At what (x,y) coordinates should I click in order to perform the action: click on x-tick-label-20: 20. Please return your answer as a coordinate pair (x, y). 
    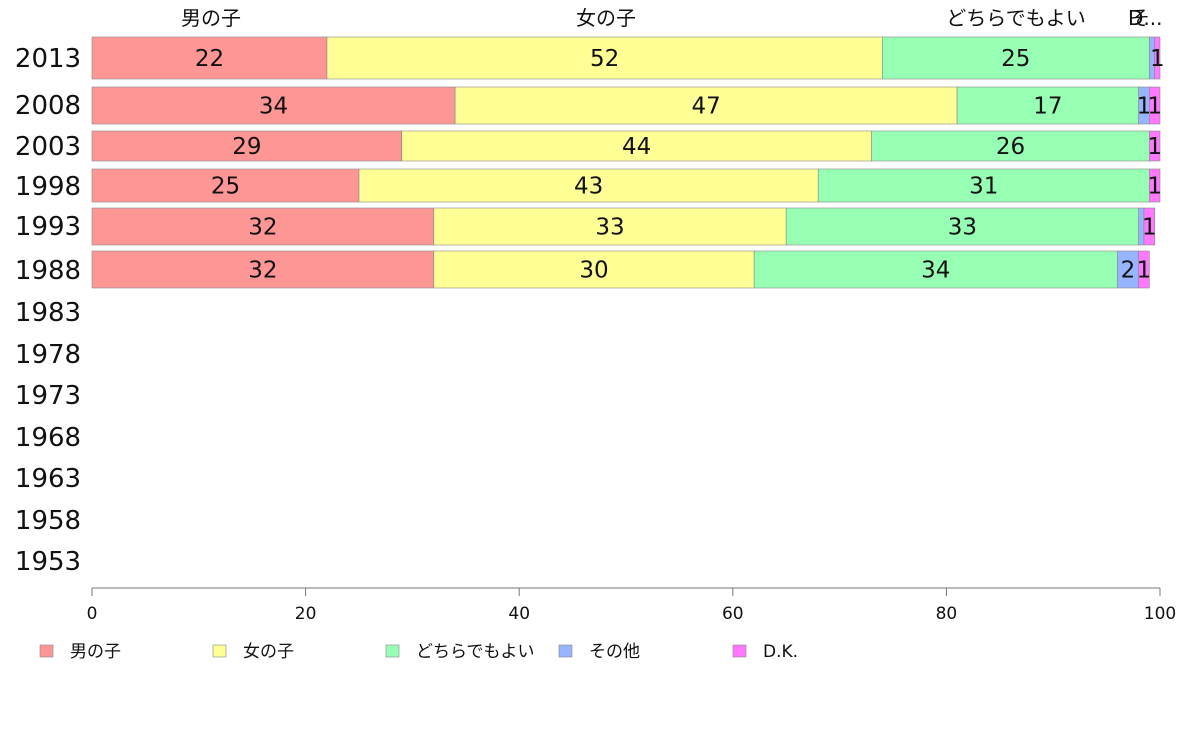
    Looking at the image, I should click on (306, 614).